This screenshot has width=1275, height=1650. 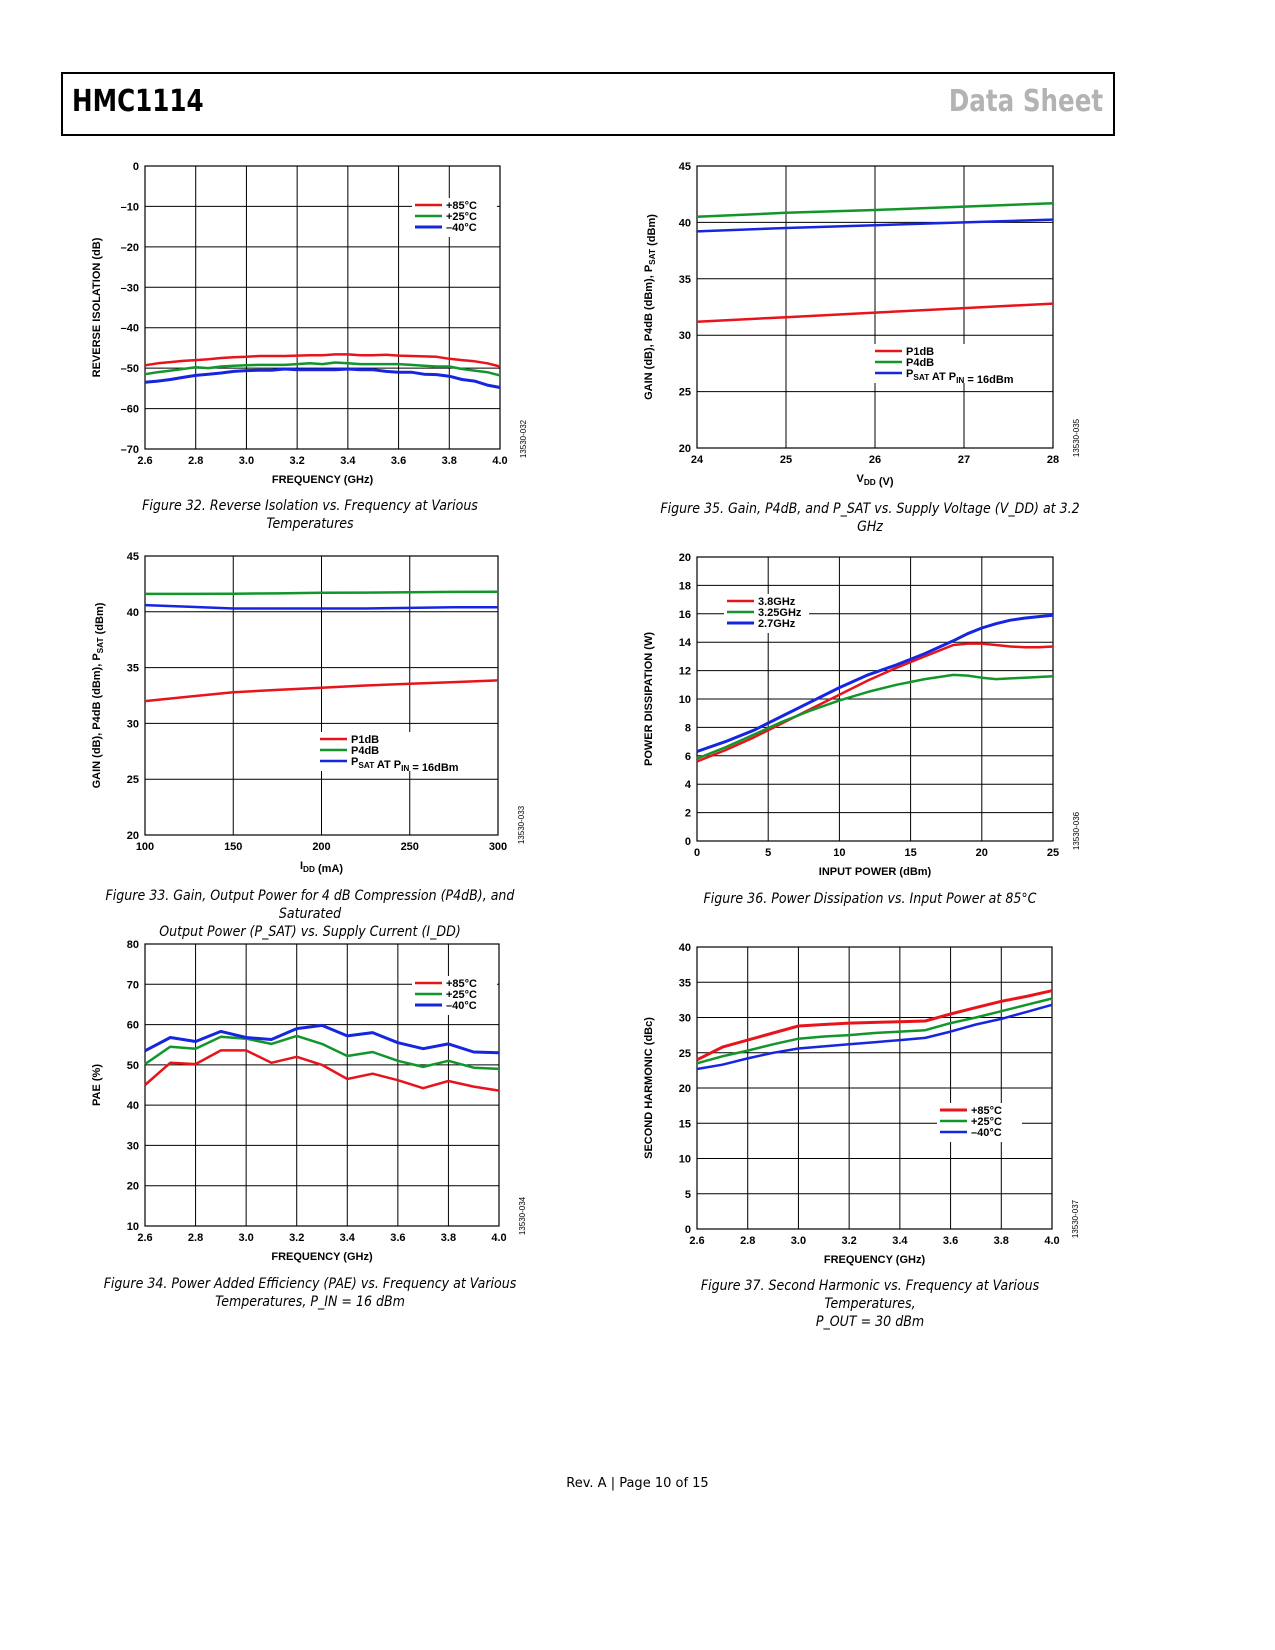 I want to click on y-tick-label: 5, so click(x=688, y=1195).